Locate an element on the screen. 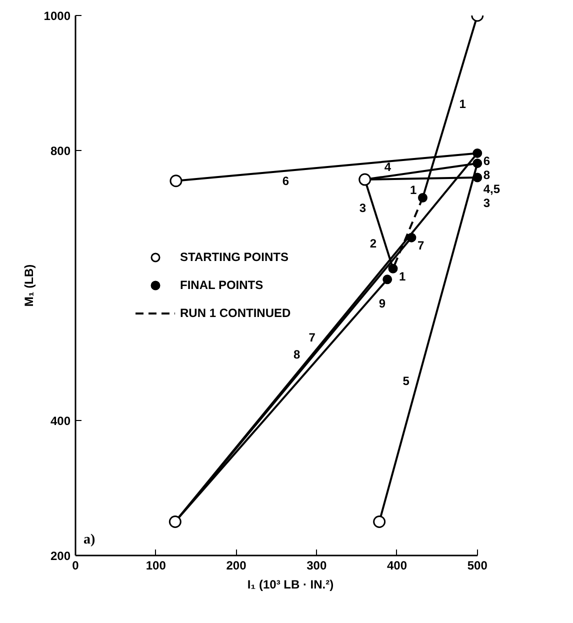  legend-label: STARTING POINTS is located at coordinates (234, 257).